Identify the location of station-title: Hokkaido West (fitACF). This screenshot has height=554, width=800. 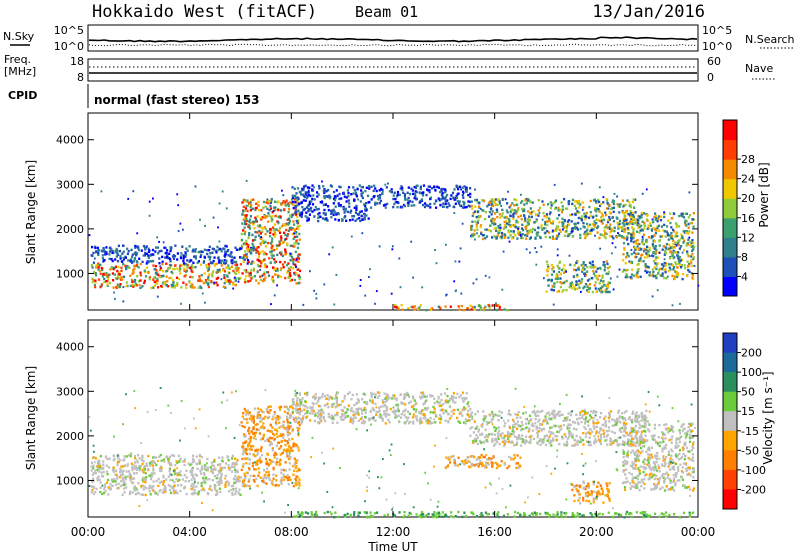
(204, 12).